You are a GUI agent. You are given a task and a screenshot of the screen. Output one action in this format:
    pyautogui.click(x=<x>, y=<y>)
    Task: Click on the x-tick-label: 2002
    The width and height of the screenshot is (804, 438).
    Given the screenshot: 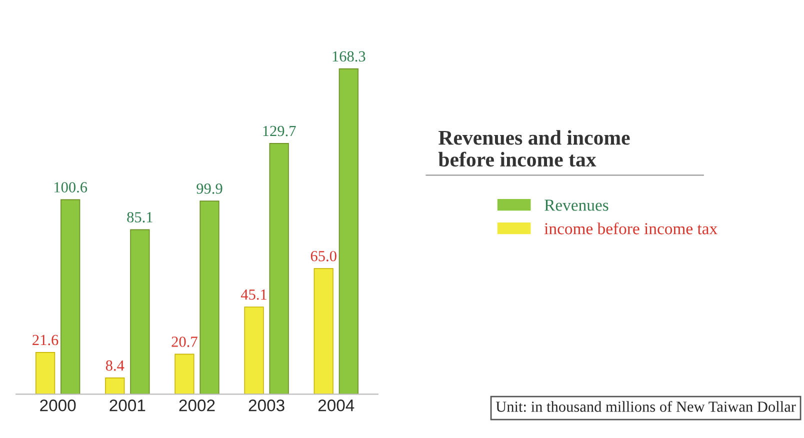 What is the action you would take?
    pyautogui.click(x=197, y=406)
    